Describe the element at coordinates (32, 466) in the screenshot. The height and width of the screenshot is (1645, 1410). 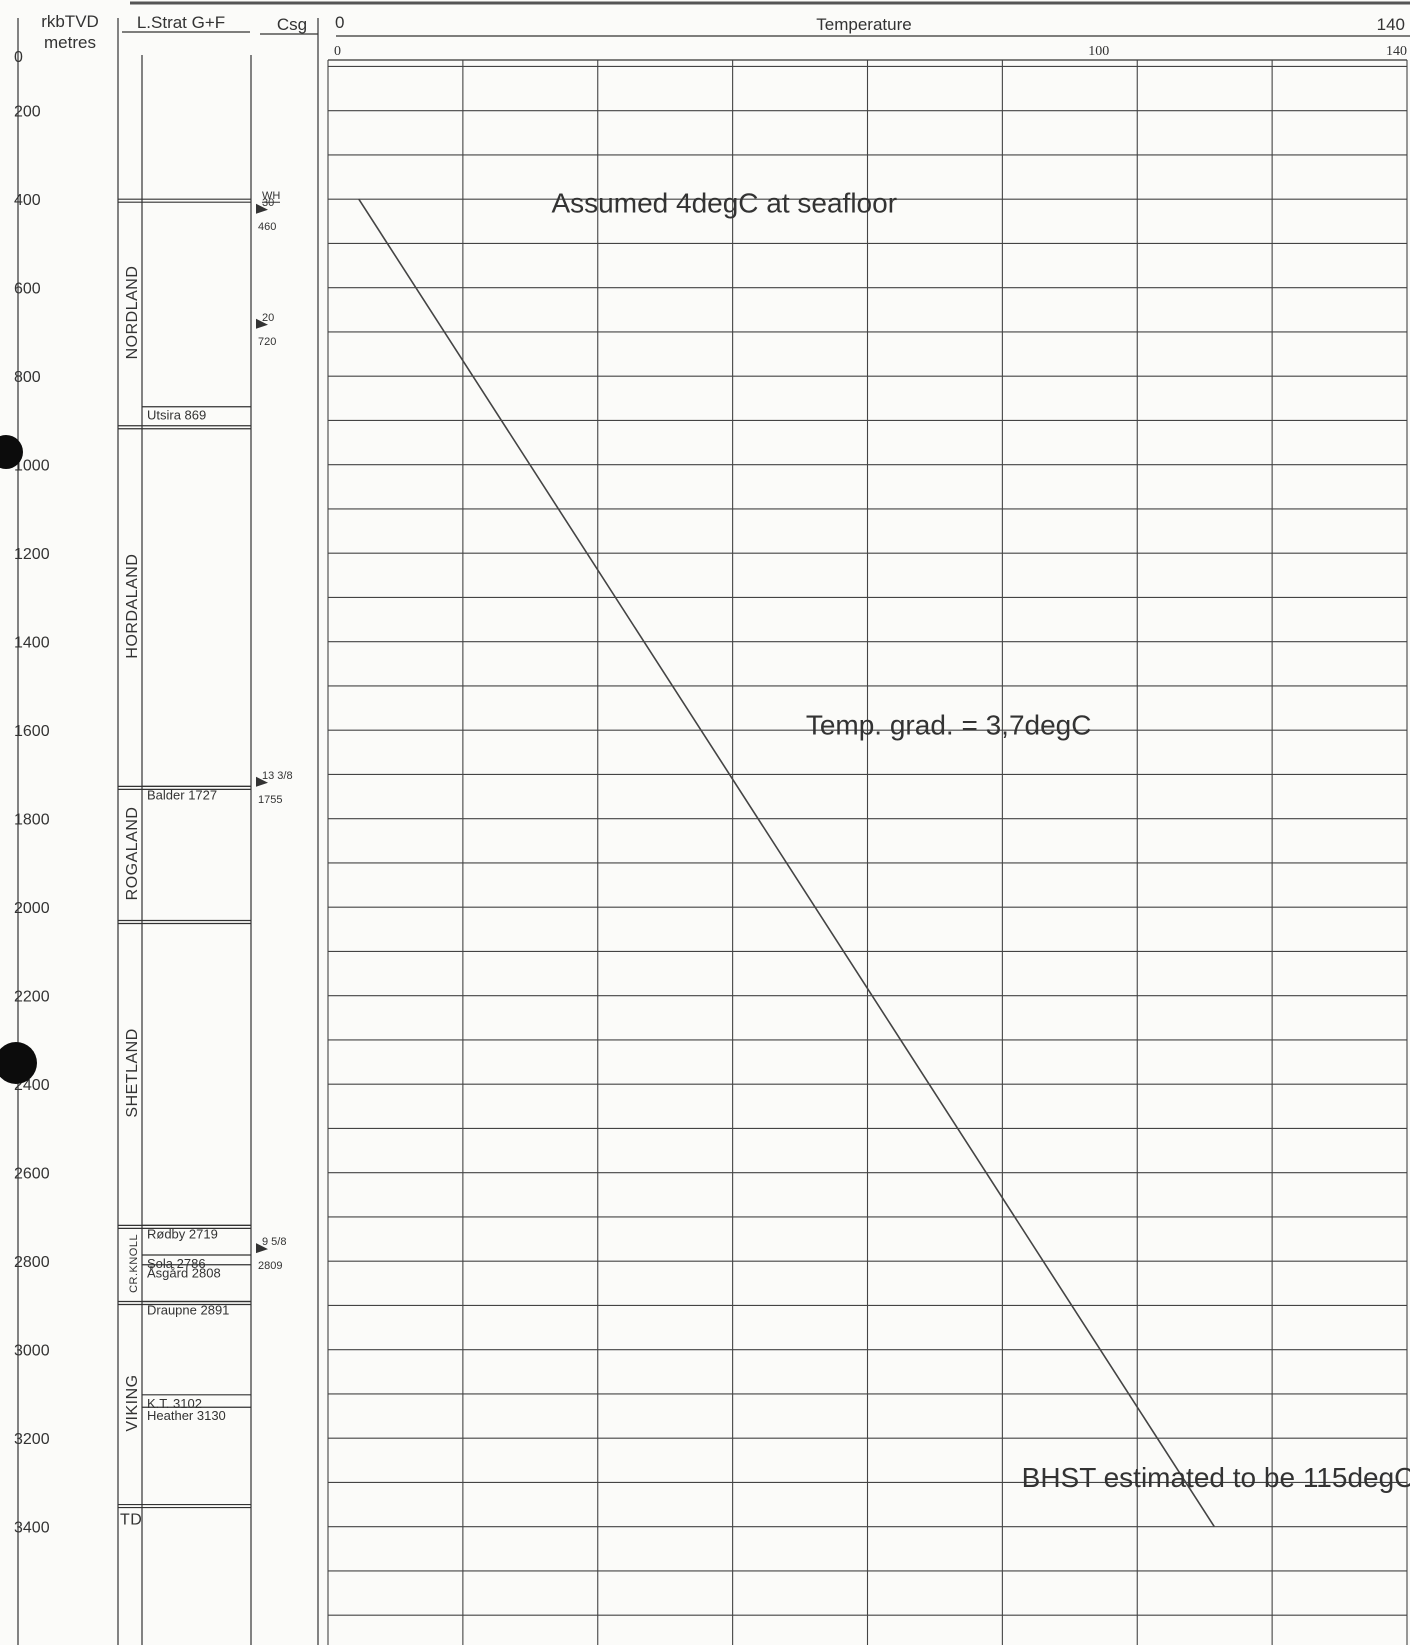
I see `depth-tick-label: 1000` at that location.